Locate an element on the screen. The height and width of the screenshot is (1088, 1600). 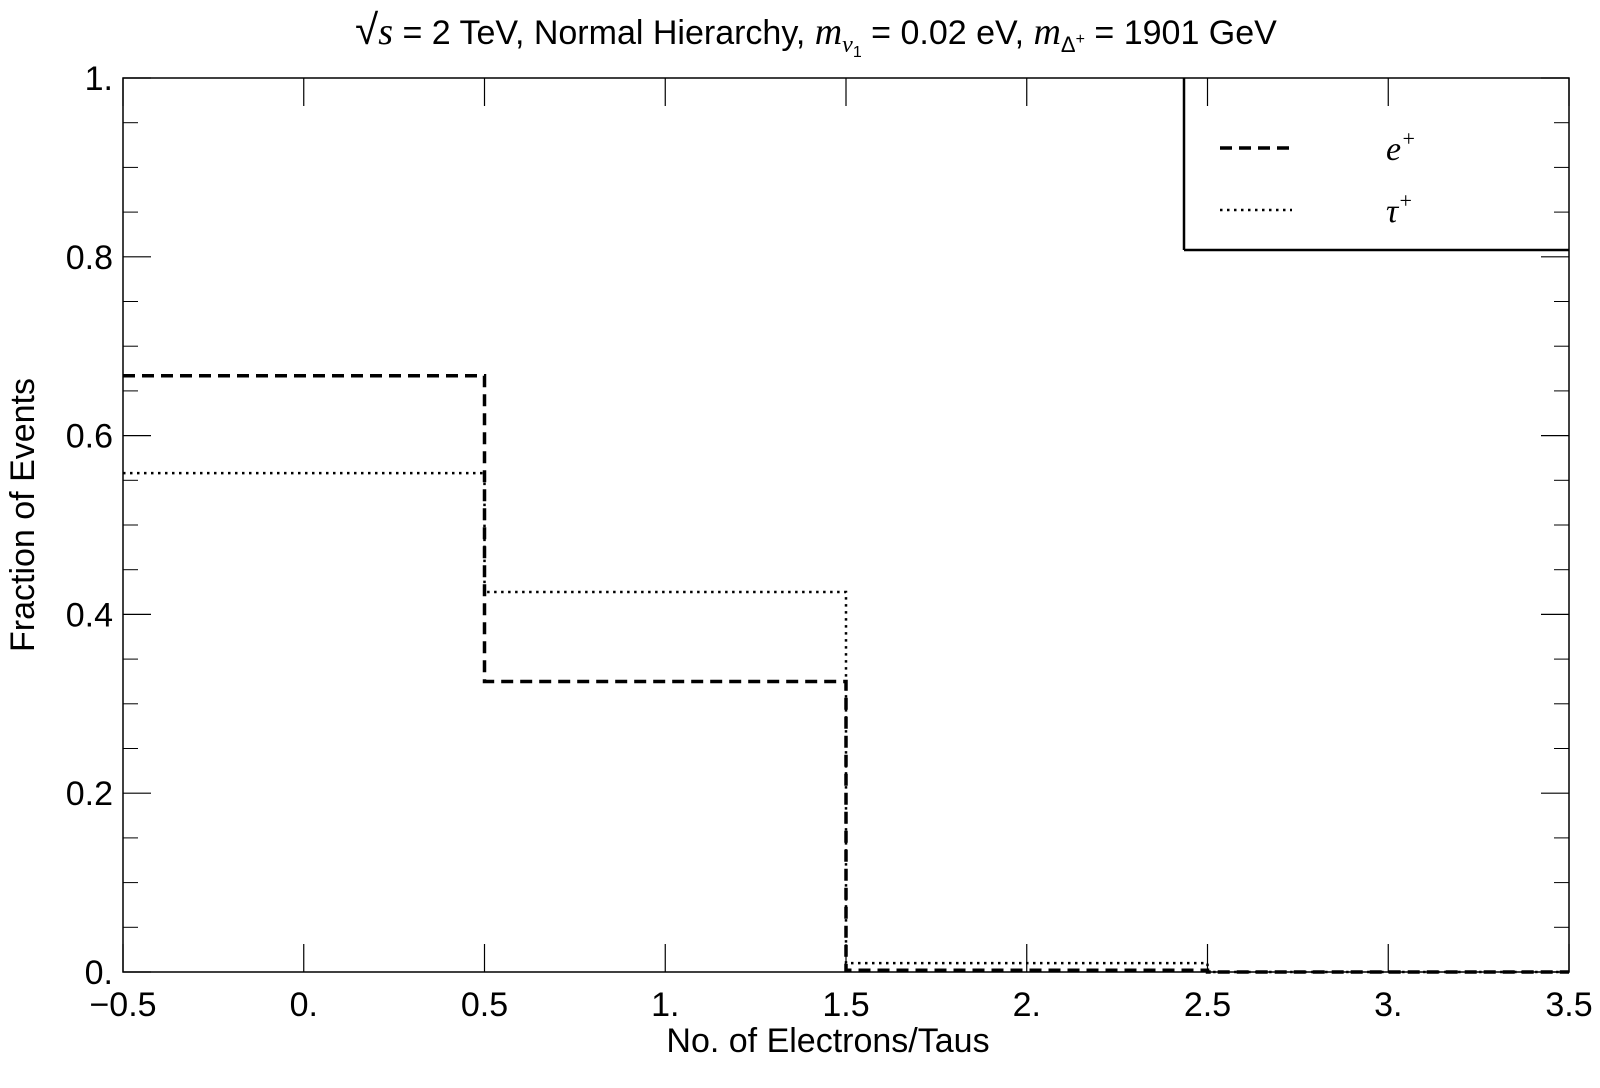
legend-label-tau: τ+ is located at coordinates (1399, 209).